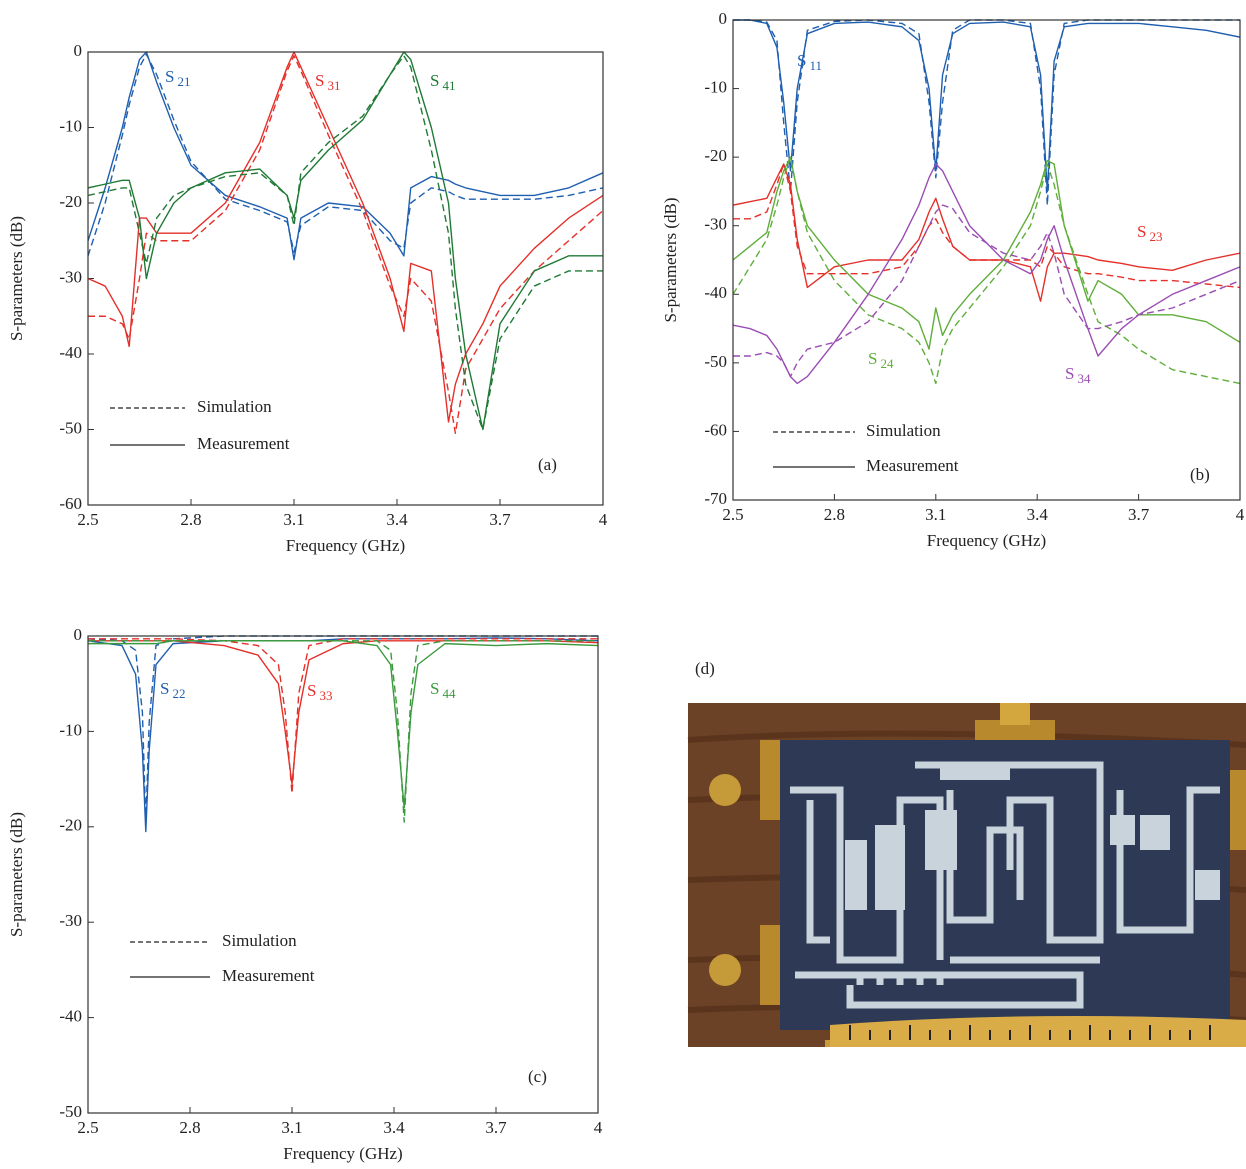 The height and width of the screenshot is (1169, 1246). Describe the element at coordinates (177, 78) in the screenshot. I see `curve-label: S 21` at that location.